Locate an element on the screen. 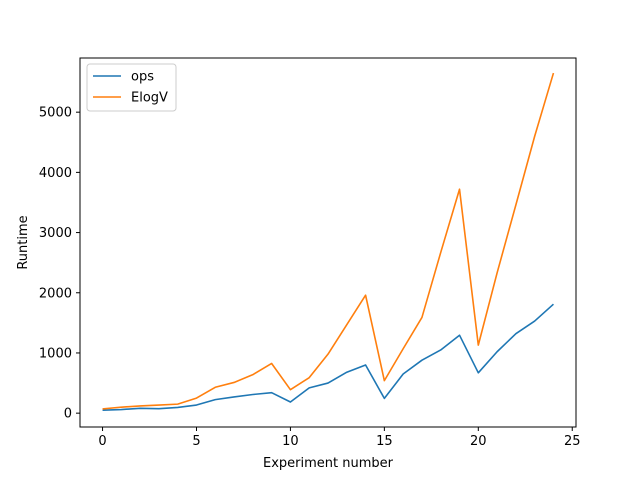 Image resolution: width=640 pixels, height=480 pixels. y-tick-label: 3000 is located at coordinates (55, 233).